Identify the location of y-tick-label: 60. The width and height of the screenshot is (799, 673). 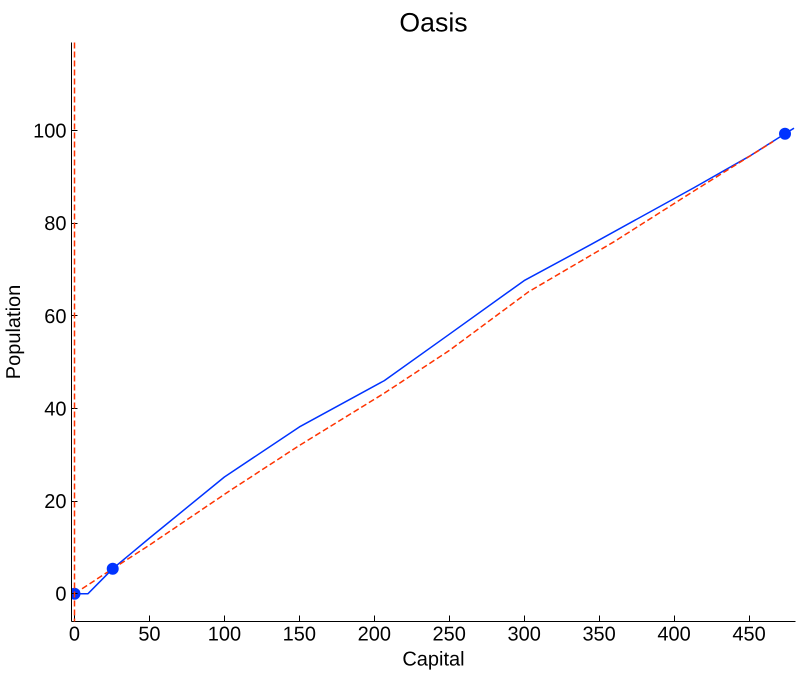
(55, 317).